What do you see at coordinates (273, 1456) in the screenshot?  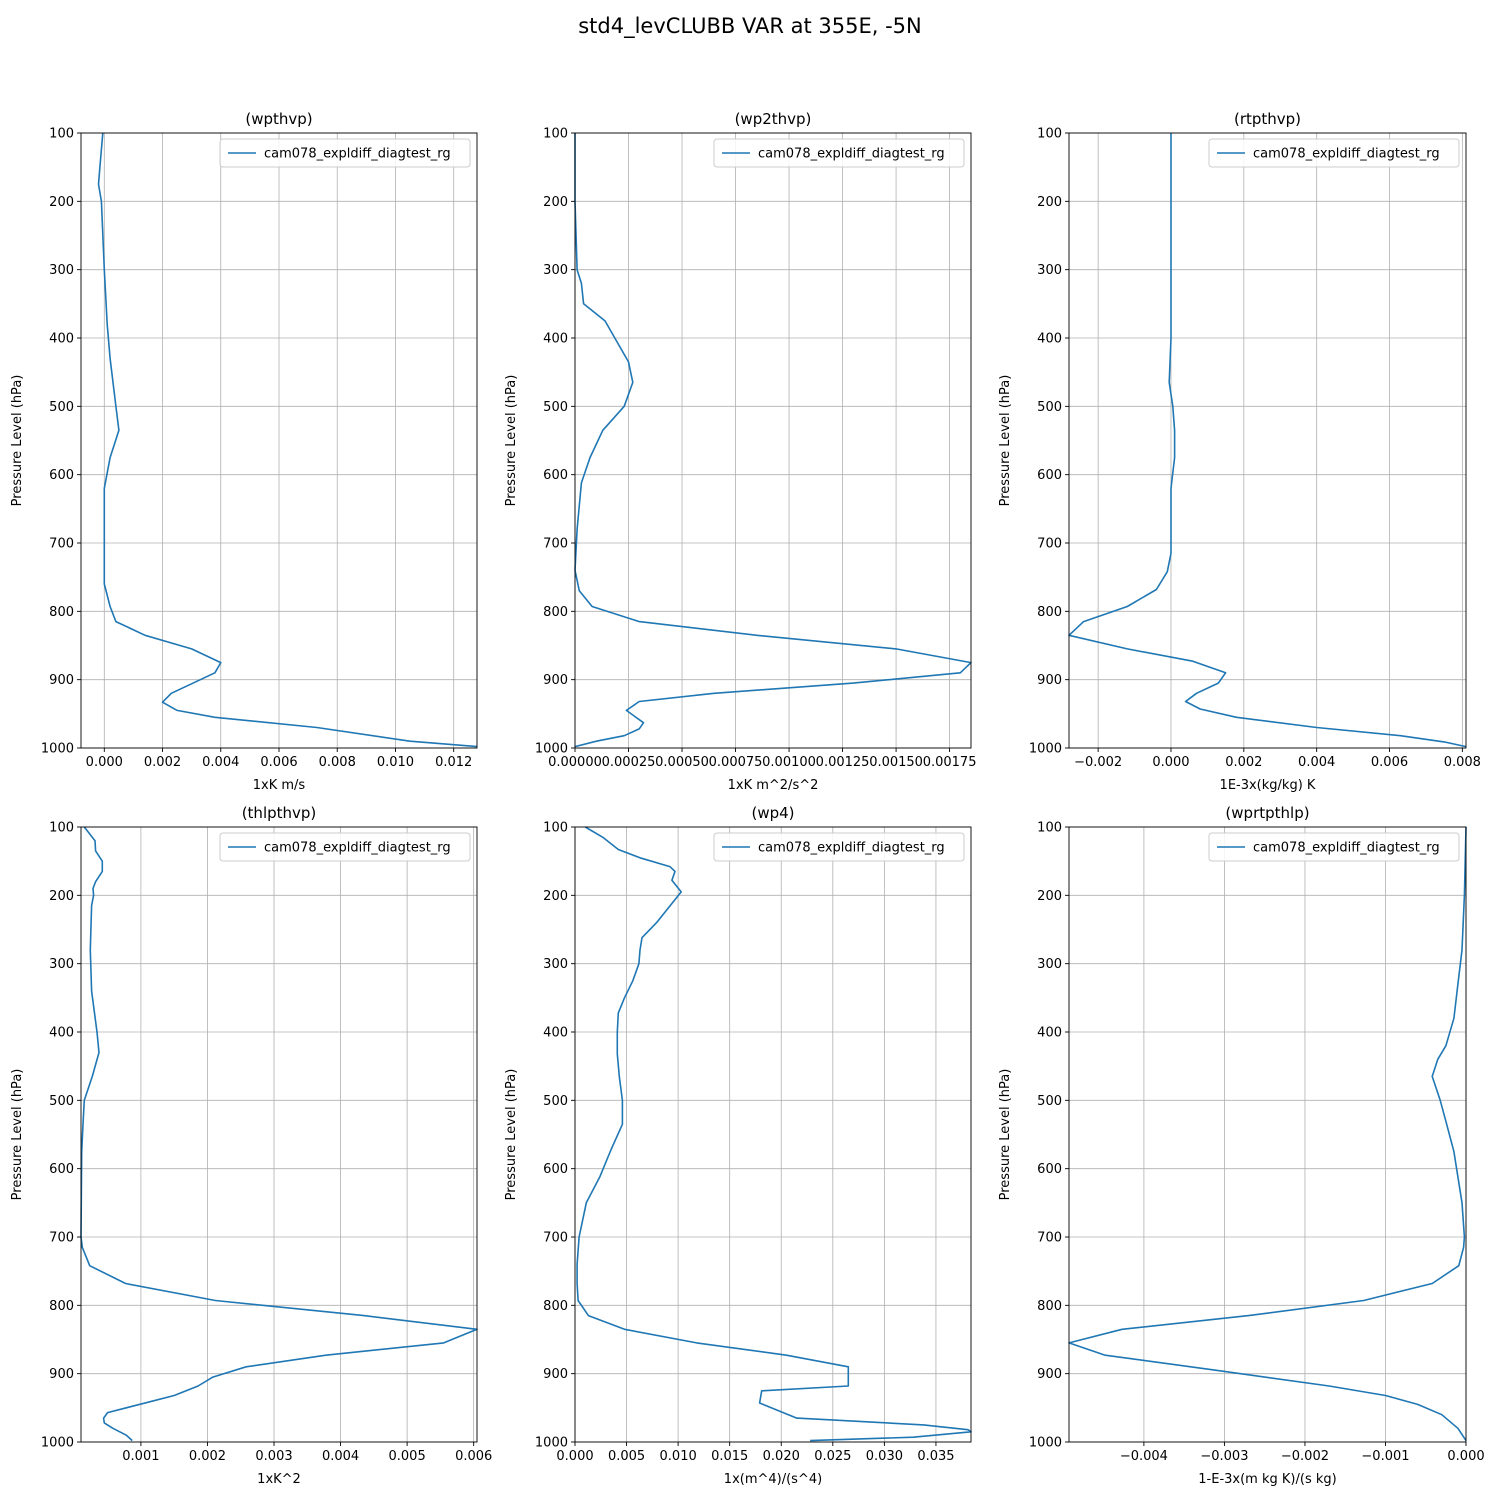 I see `x-tick-label: 0.003` at bounding box center [273, 1456].